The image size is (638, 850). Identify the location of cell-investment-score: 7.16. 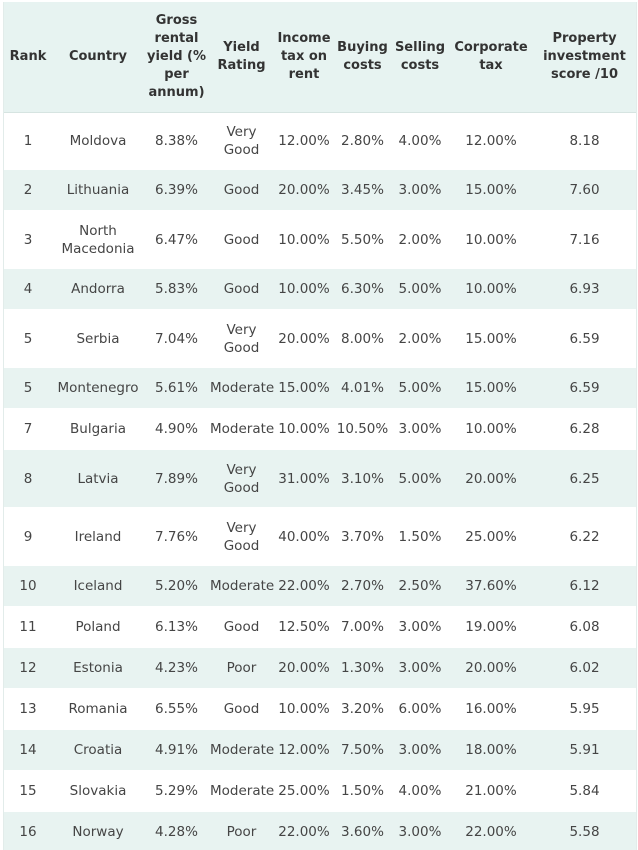
(584, 239).